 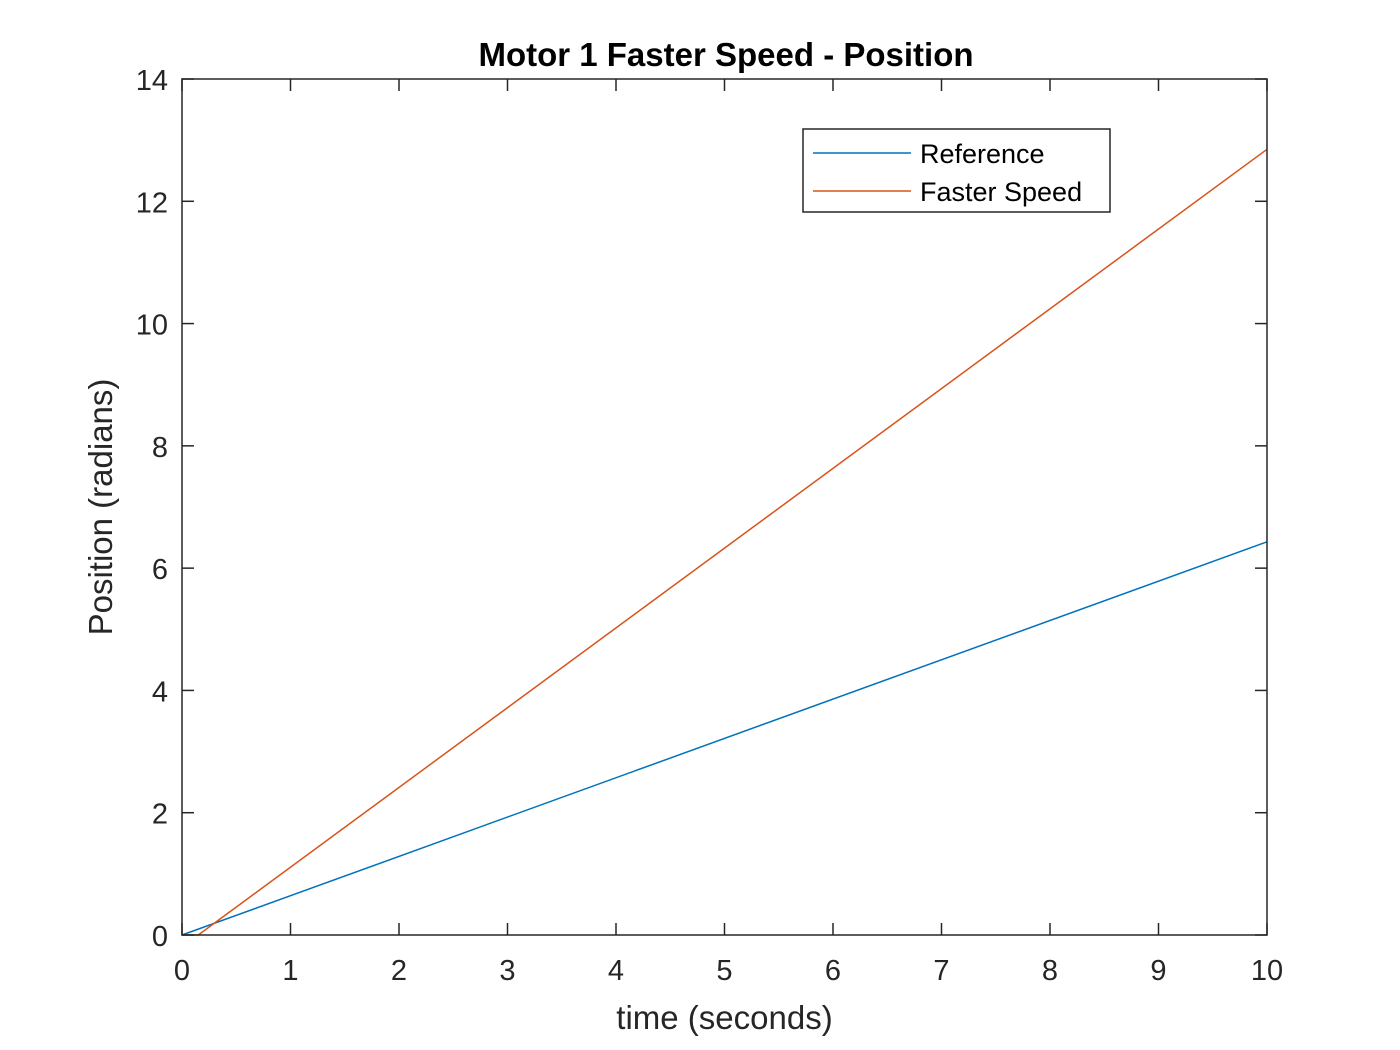 What do you see at coordinates (152, 326) in the screenshot?
I see `y-tick-label: 10` at bounding box center [152, 326].